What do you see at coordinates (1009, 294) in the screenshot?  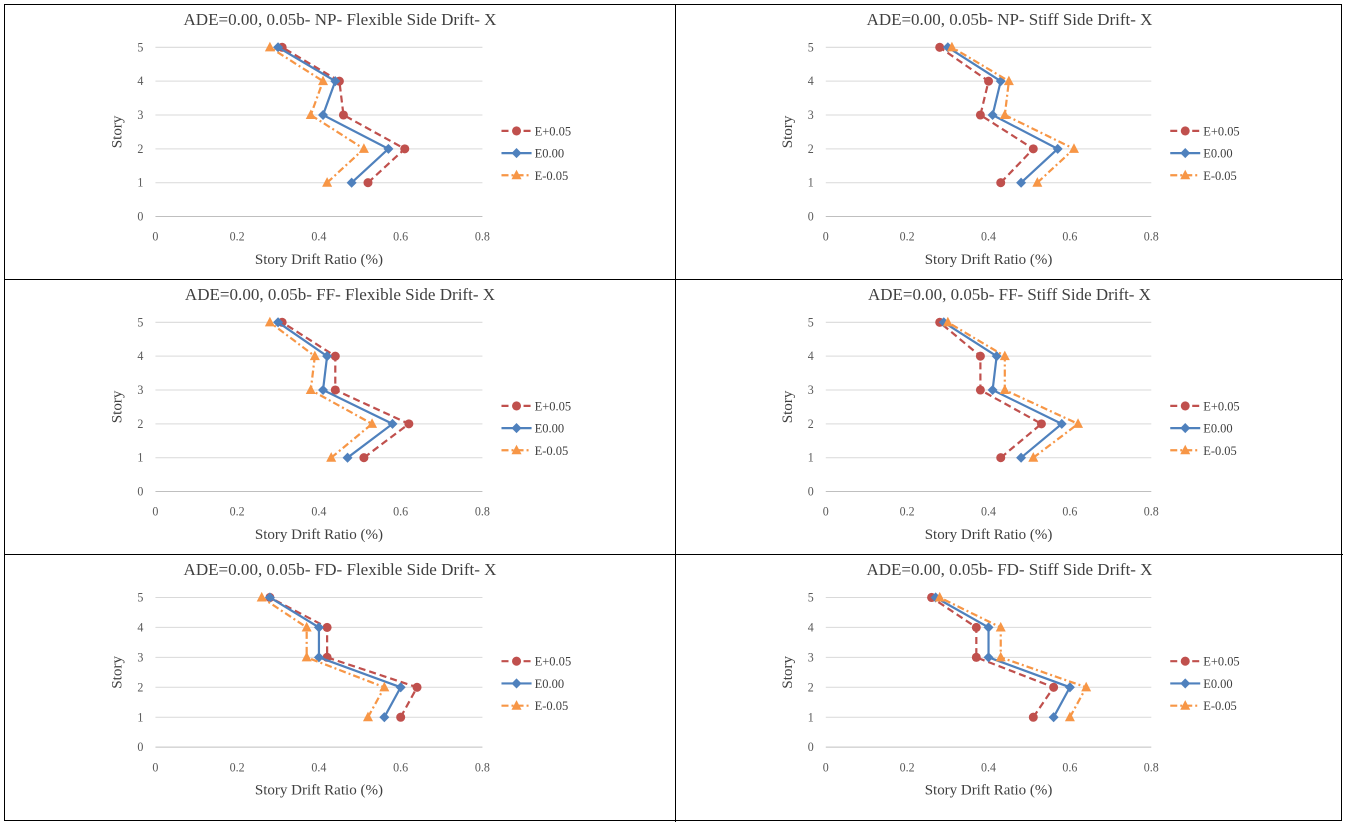 I see `chart-title: ADE=0.00, 0.05b- FF- Stiff Side Drift- X` at bounding box center [1009, 294].